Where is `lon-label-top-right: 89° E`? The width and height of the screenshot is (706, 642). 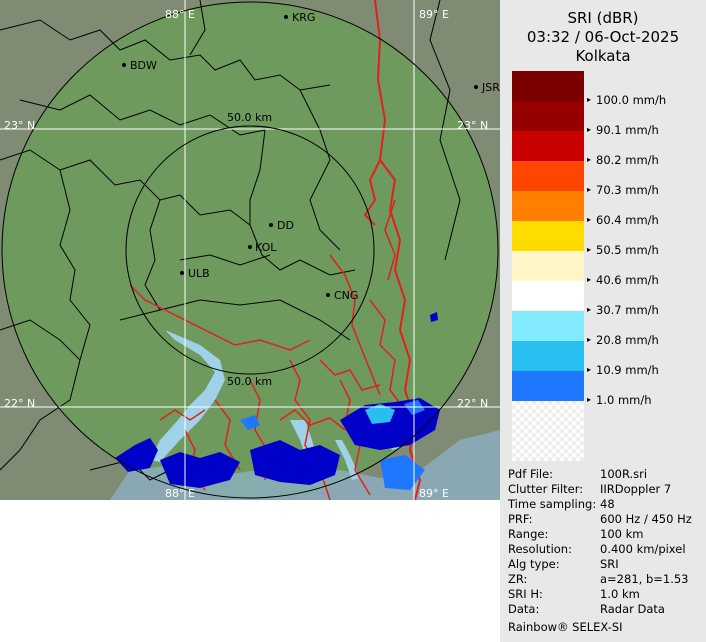
lon-label-top-right: 89° E is located at coordinates (434, 14).